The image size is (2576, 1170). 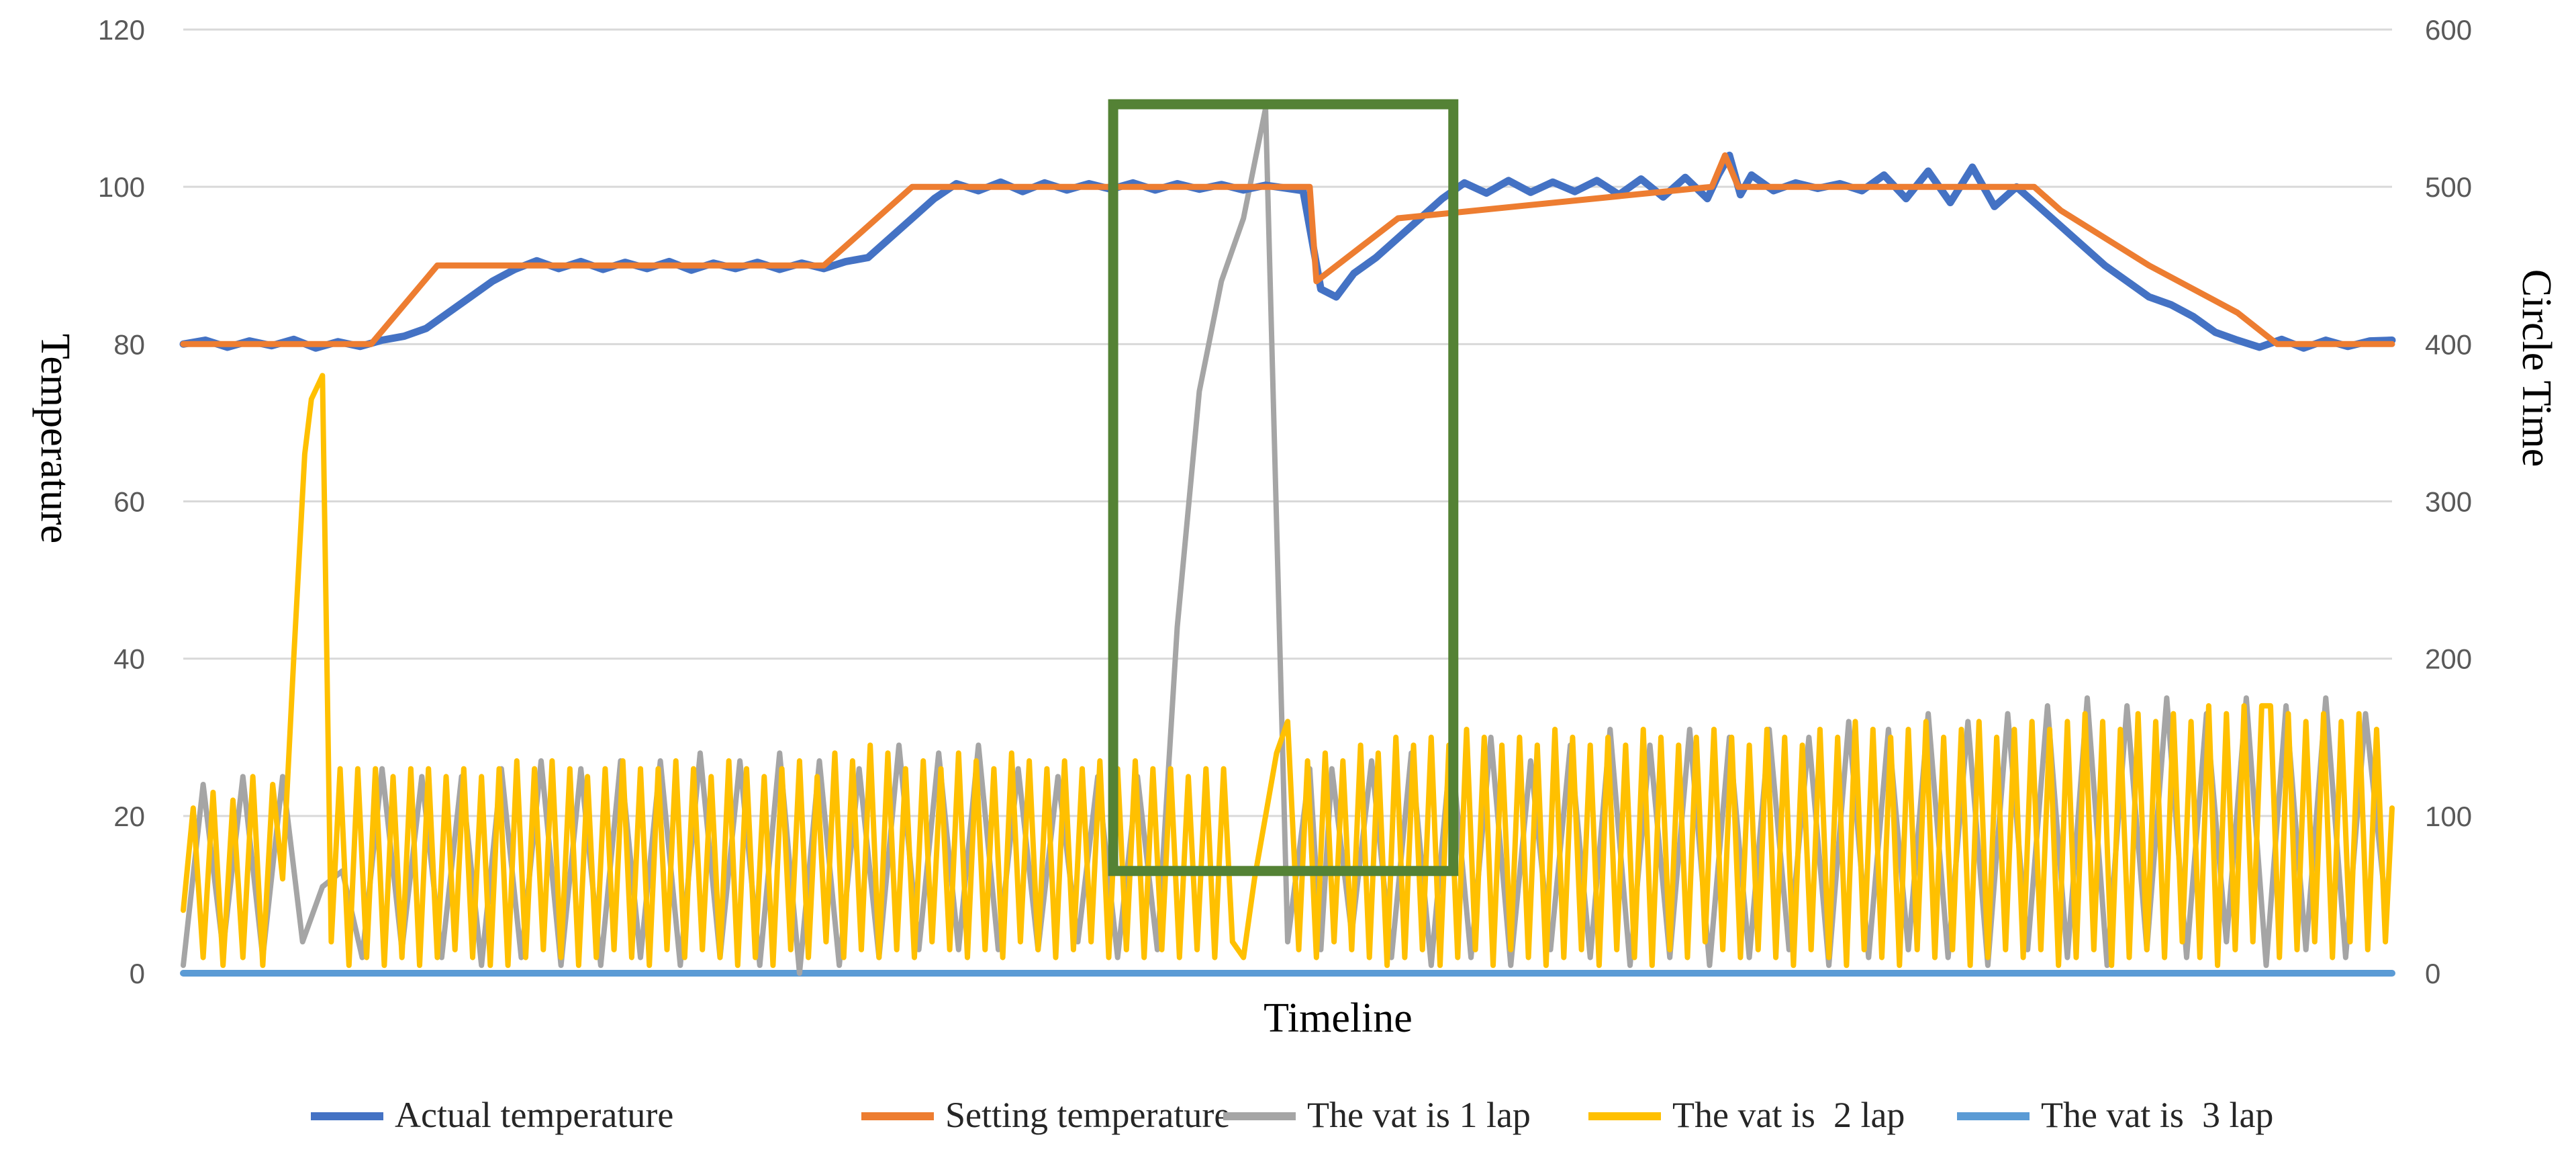 What do you see at coordinates (2448, 502) in the screenshot?
I see `y2-tick-label: 300` at bounding box center [2448, 502].